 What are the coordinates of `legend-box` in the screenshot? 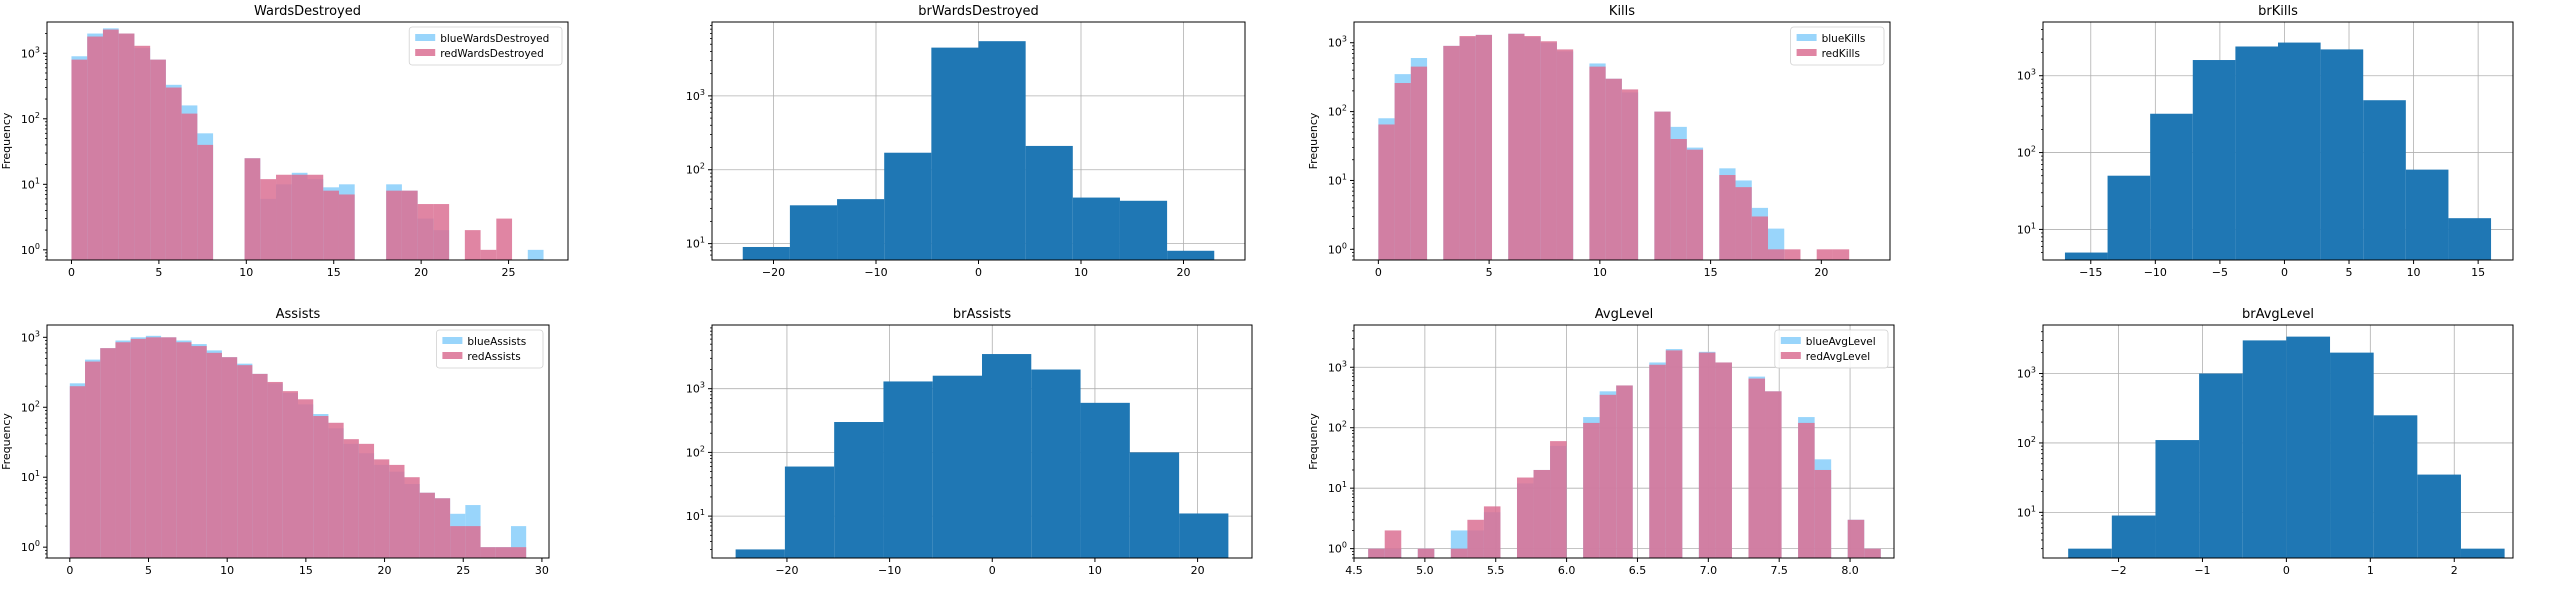 It's located at (485, 46).